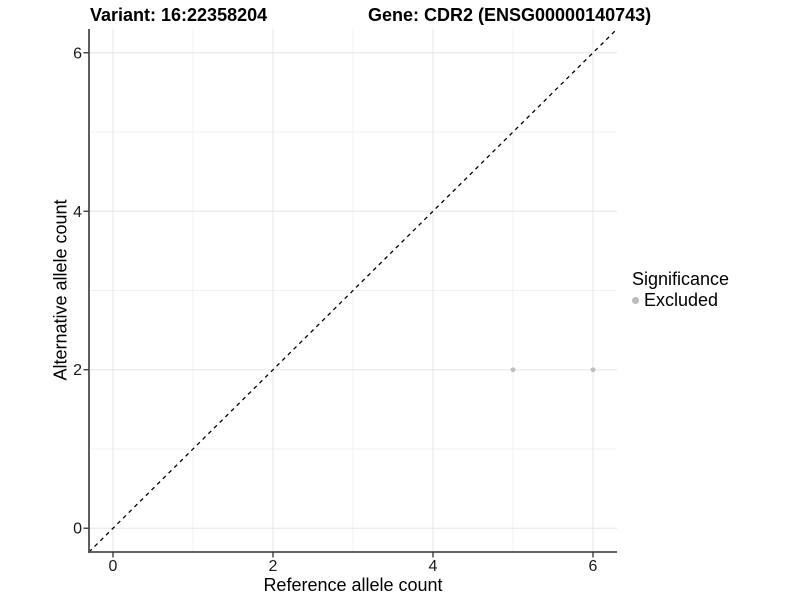 The width and height of the screenshot is (800, 600). Describe the element at coordinates (553, 370) in the screenshot. I see `data-points` at that location.